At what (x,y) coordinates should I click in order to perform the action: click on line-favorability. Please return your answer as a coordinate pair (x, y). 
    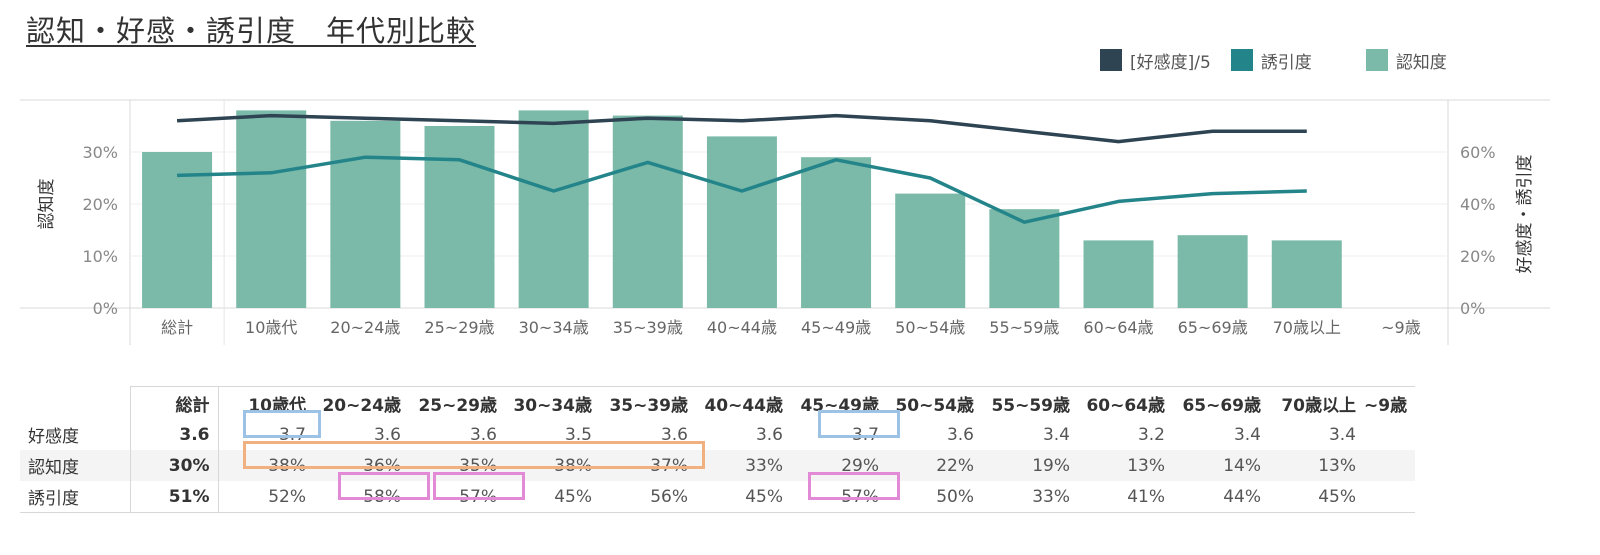
    Looking at the image, I should click on (741, 128).